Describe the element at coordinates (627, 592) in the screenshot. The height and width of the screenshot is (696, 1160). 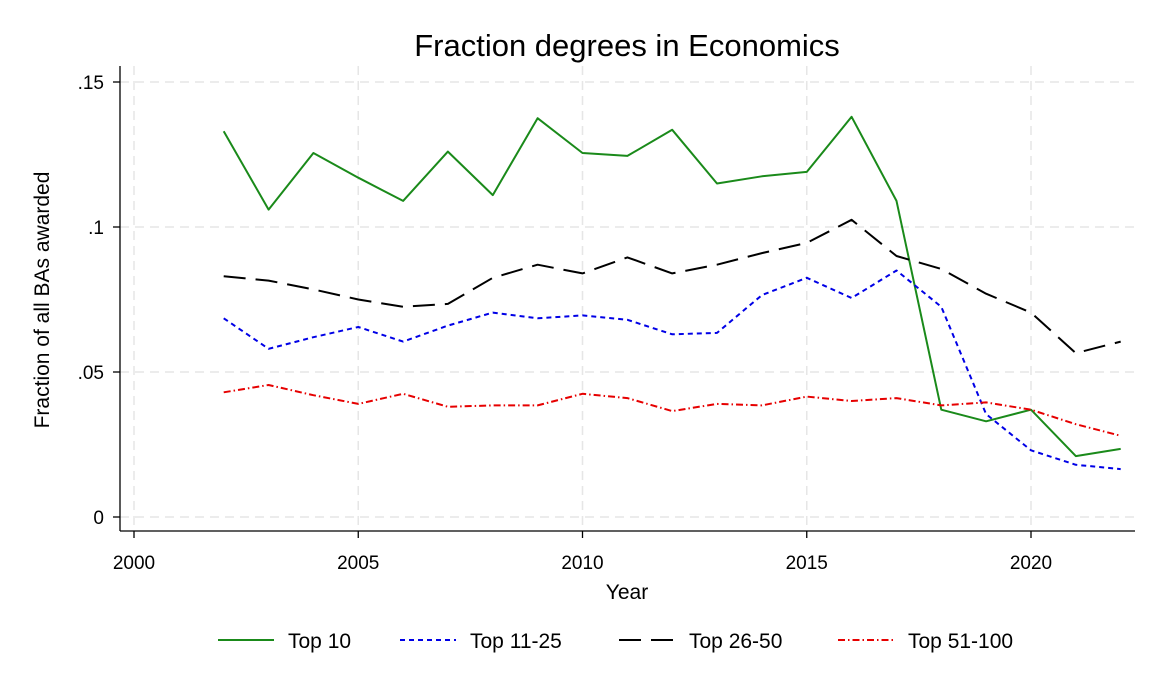
I see `x-axis-title: Year` at that location.